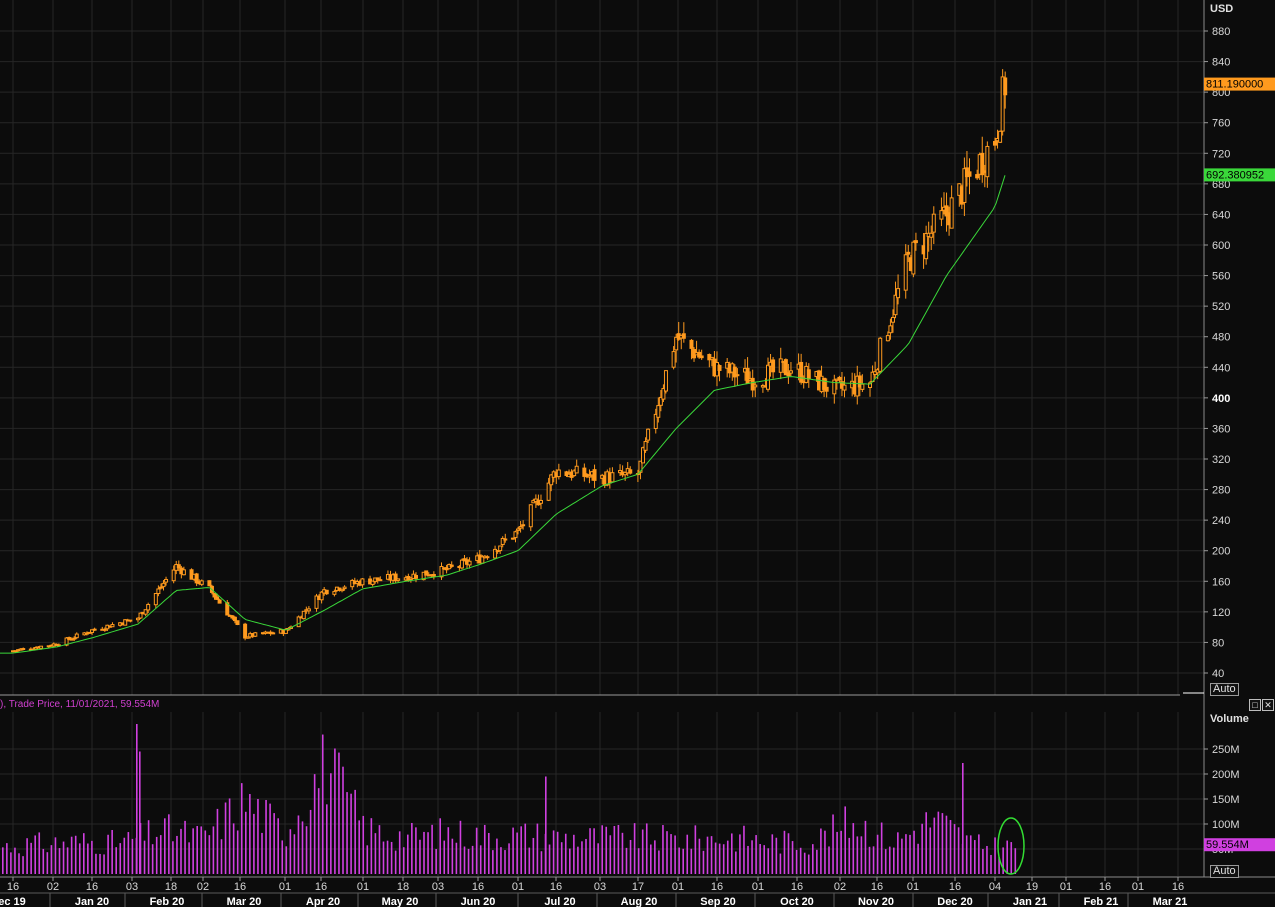  What do you see at coordinates (1221, 154) in the screenshot?
I see `price-tick-label: 720` at bounding box center [1221, 154].